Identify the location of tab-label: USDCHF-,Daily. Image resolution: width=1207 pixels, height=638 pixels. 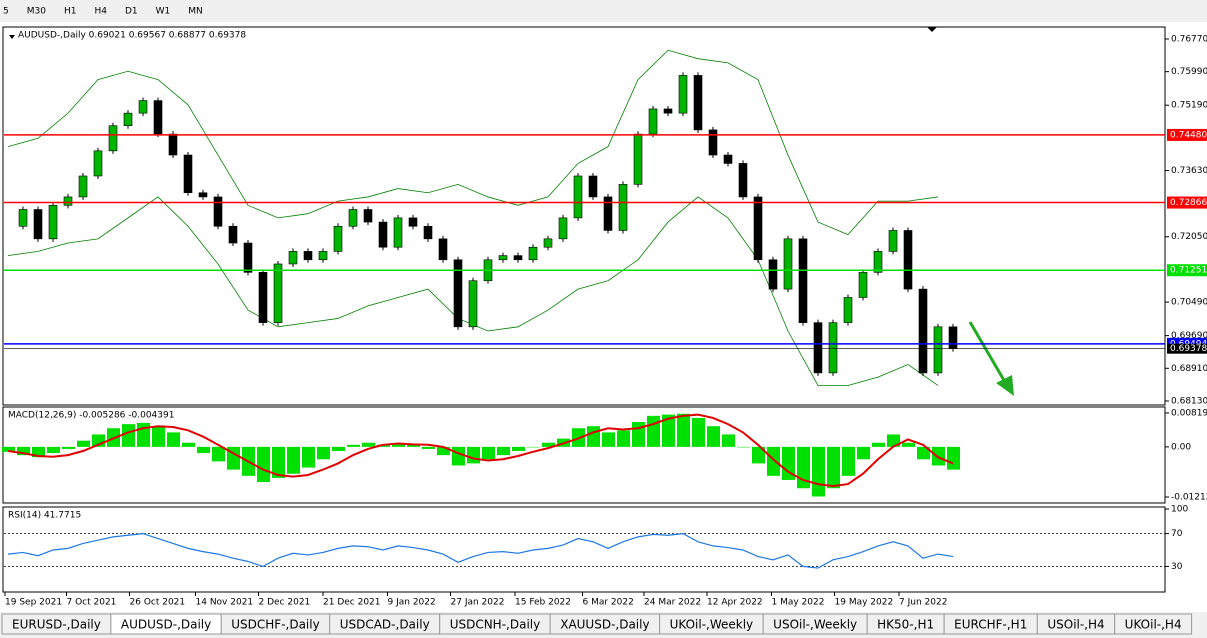
(275, 625).